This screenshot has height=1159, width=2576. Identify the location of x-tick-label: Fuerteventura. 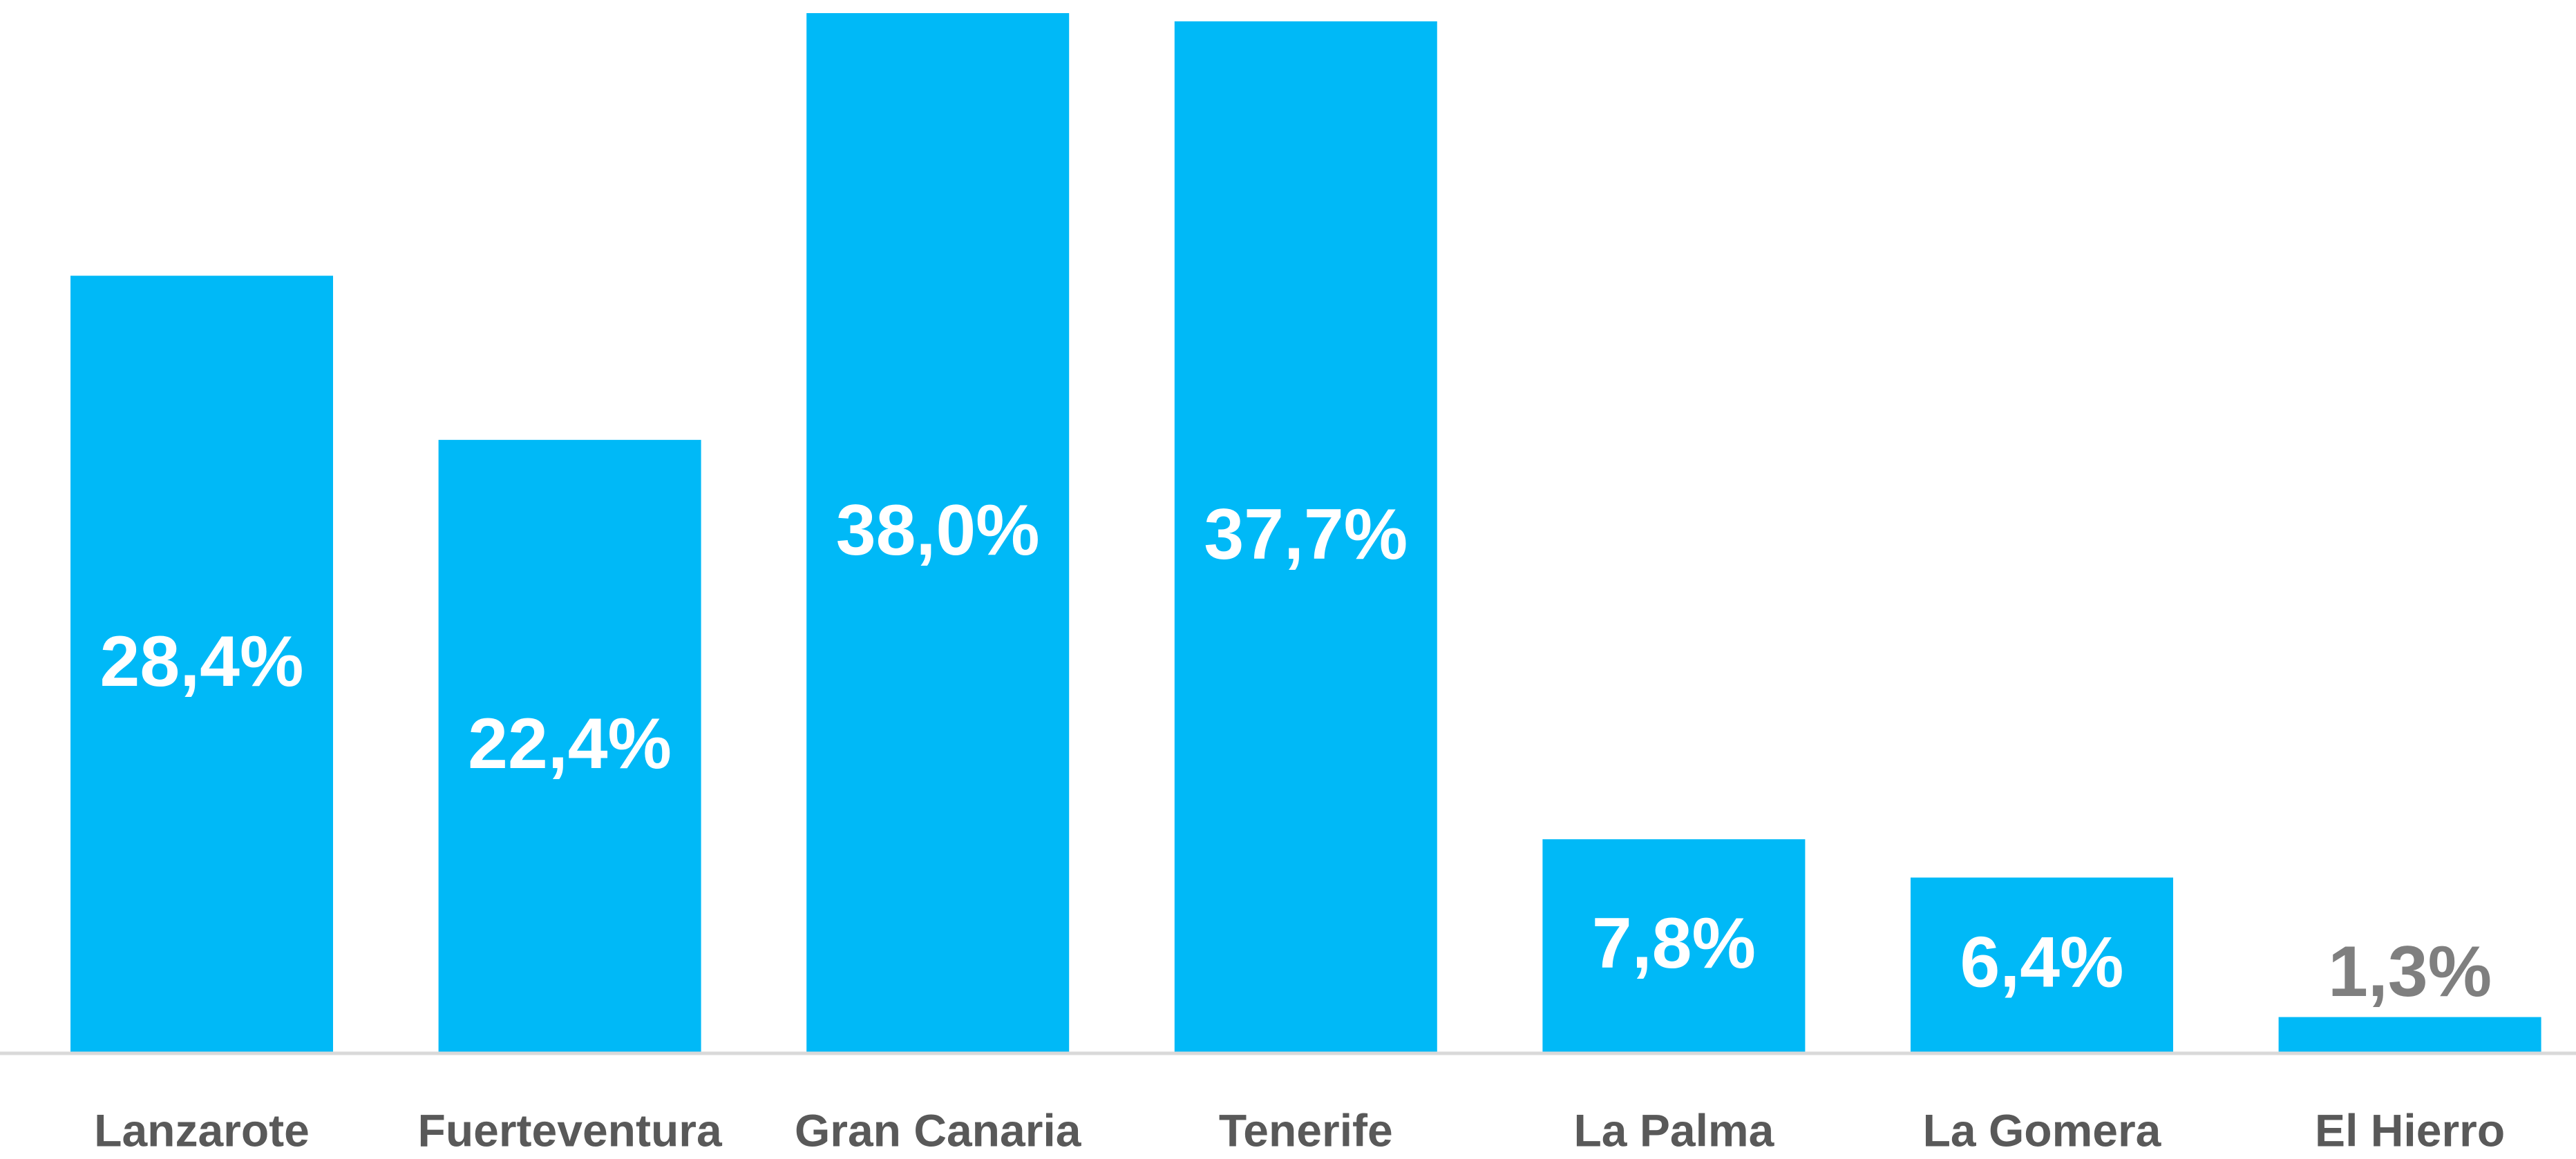
(570, 1130).